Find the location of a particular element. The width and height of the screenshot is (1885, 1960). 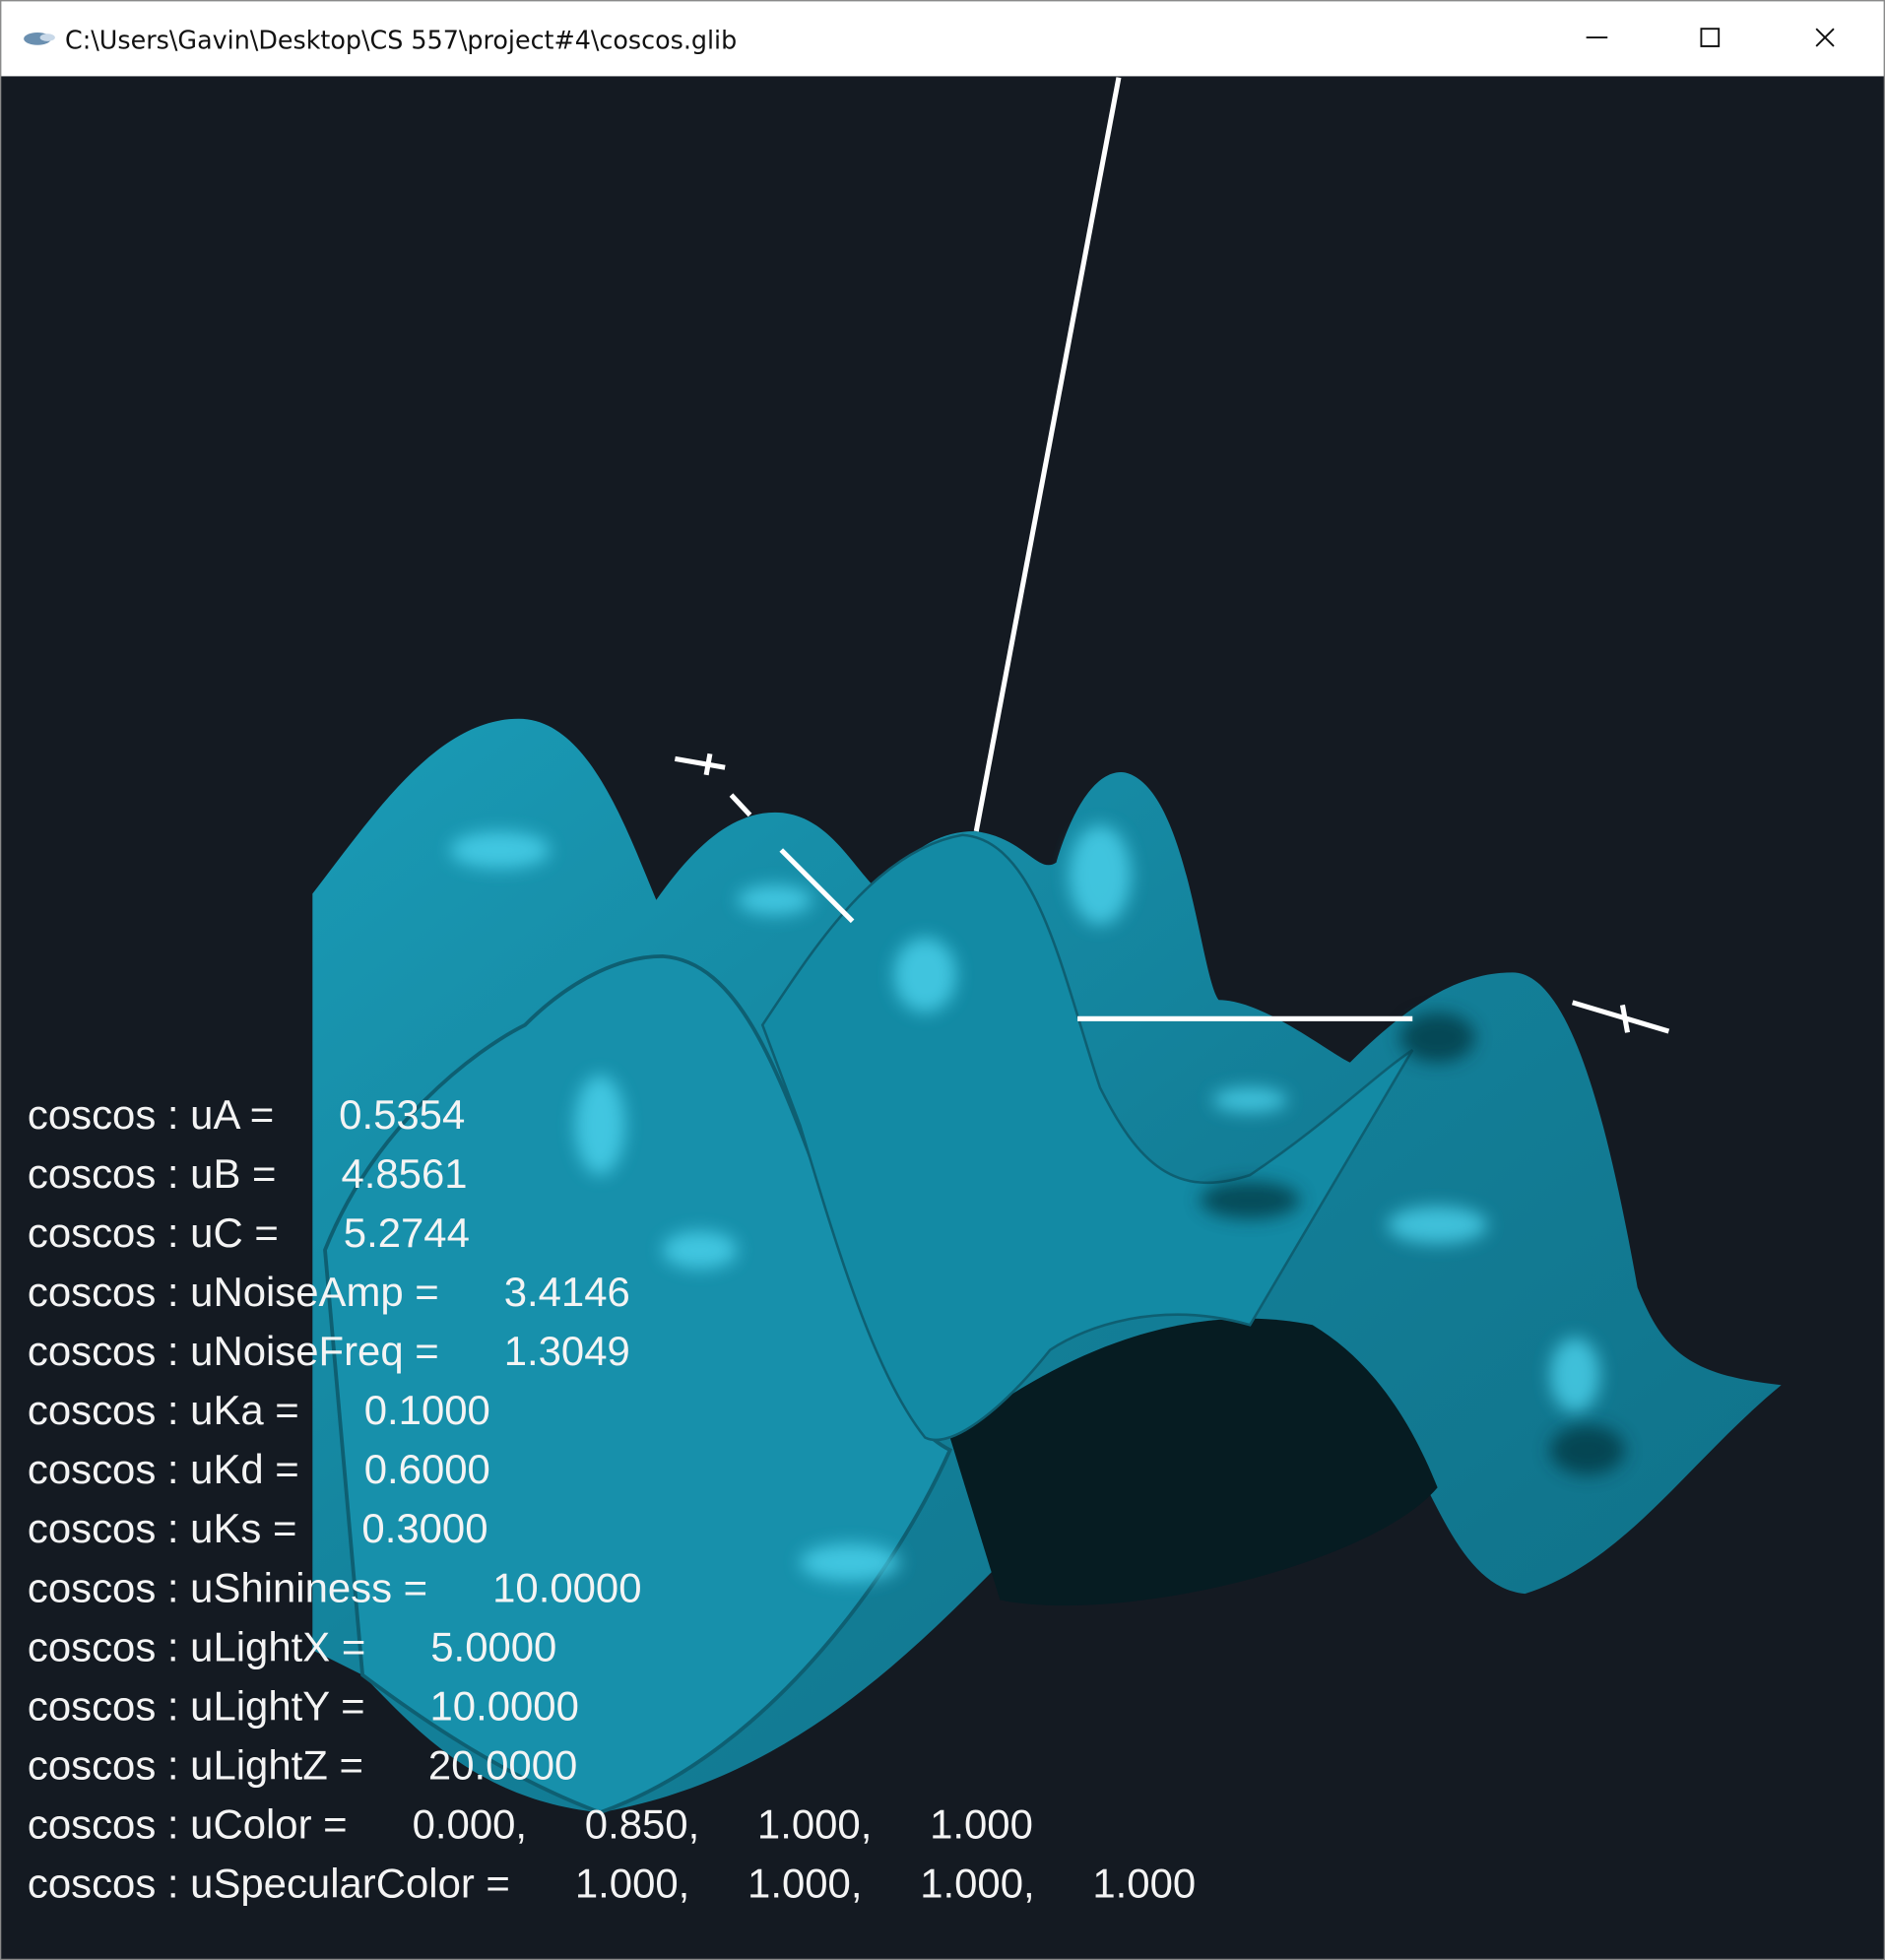

uniform-value: 5.0000 is located at coordinates (493, 1646).